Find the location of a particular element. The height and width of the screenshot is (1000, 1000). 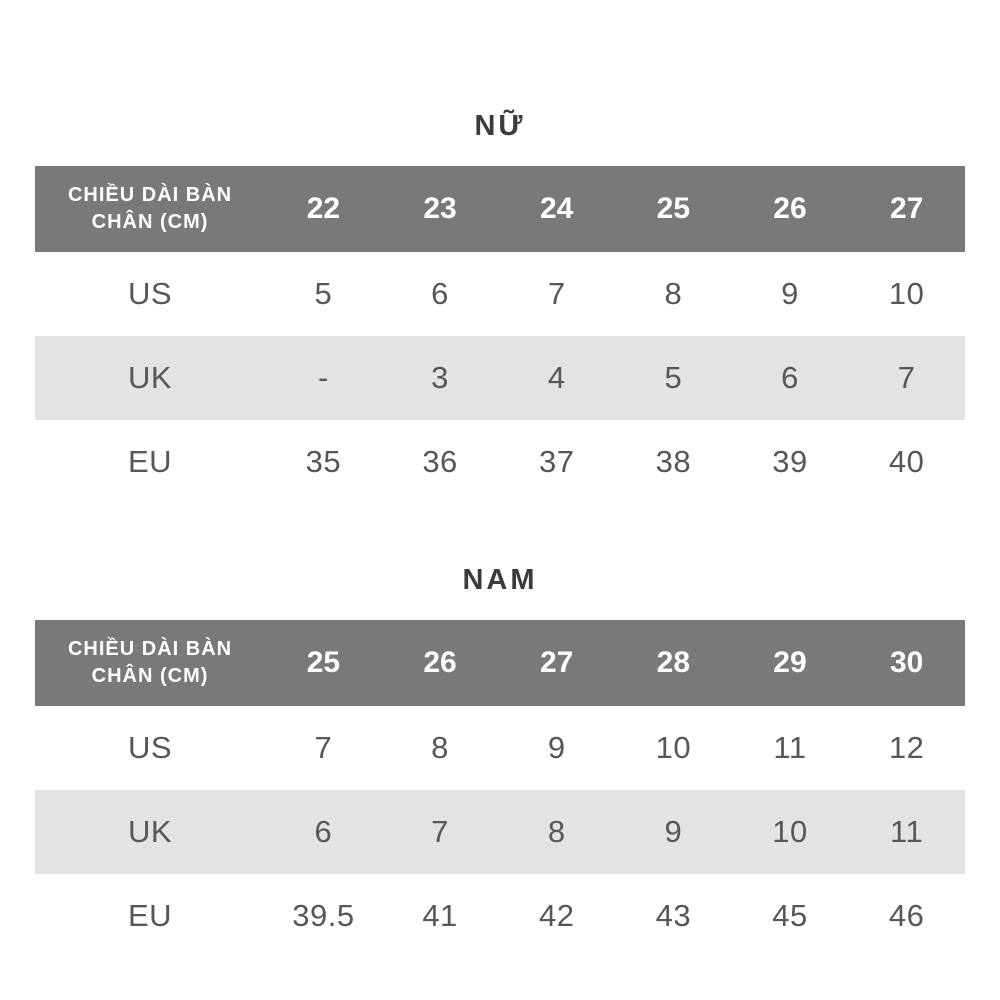

size-cell: 35 is located at coordinates (323, 461).